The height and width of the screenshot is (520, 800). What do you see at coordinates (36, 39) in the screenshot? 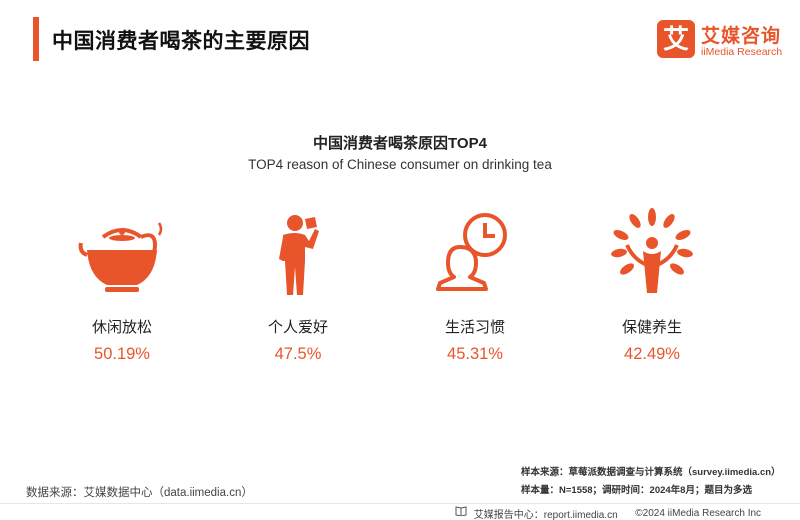
I see `title-accent-bar` at bounding box center [36, 39].